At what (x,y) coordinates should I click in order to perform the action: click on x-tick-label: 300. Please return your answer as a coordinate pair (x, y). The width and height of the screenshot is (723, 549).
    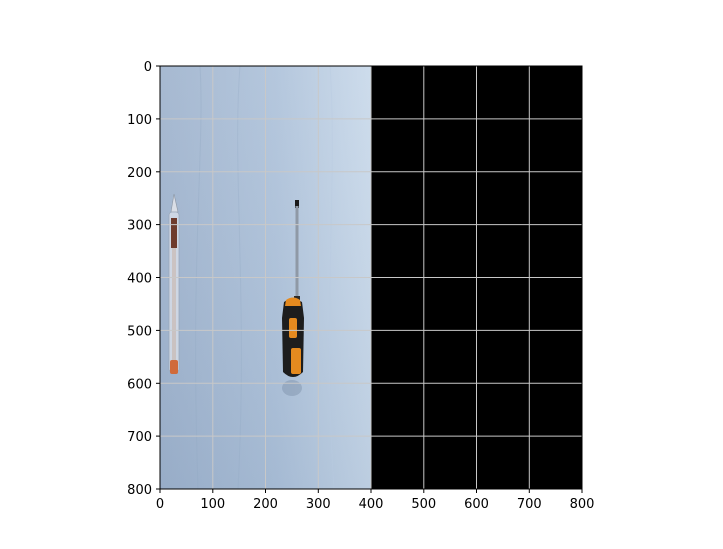
    Looking at the image, I should click on (318, 504).